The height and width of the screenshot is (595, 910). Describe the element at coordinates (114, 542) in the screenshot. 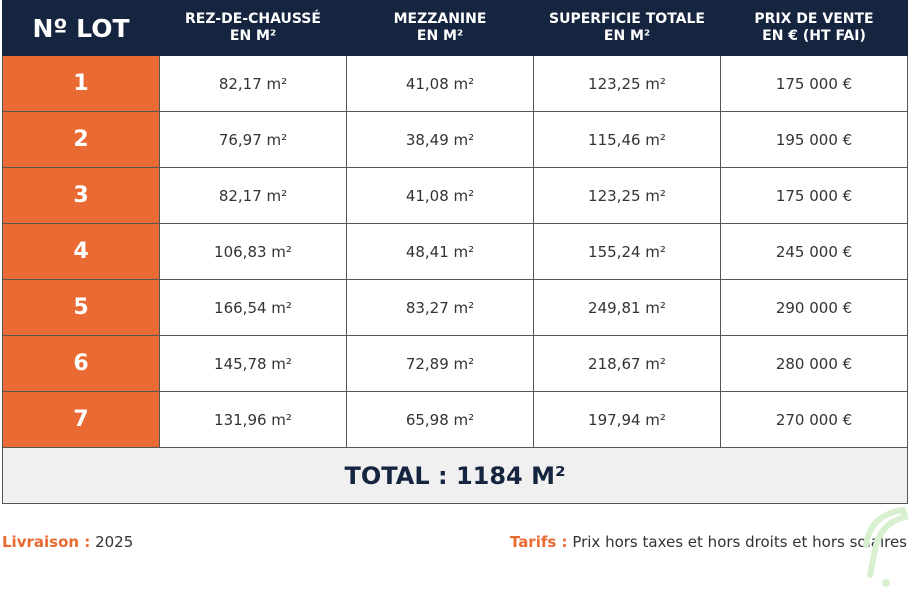

I see `delivery-value: 2025` at that location.